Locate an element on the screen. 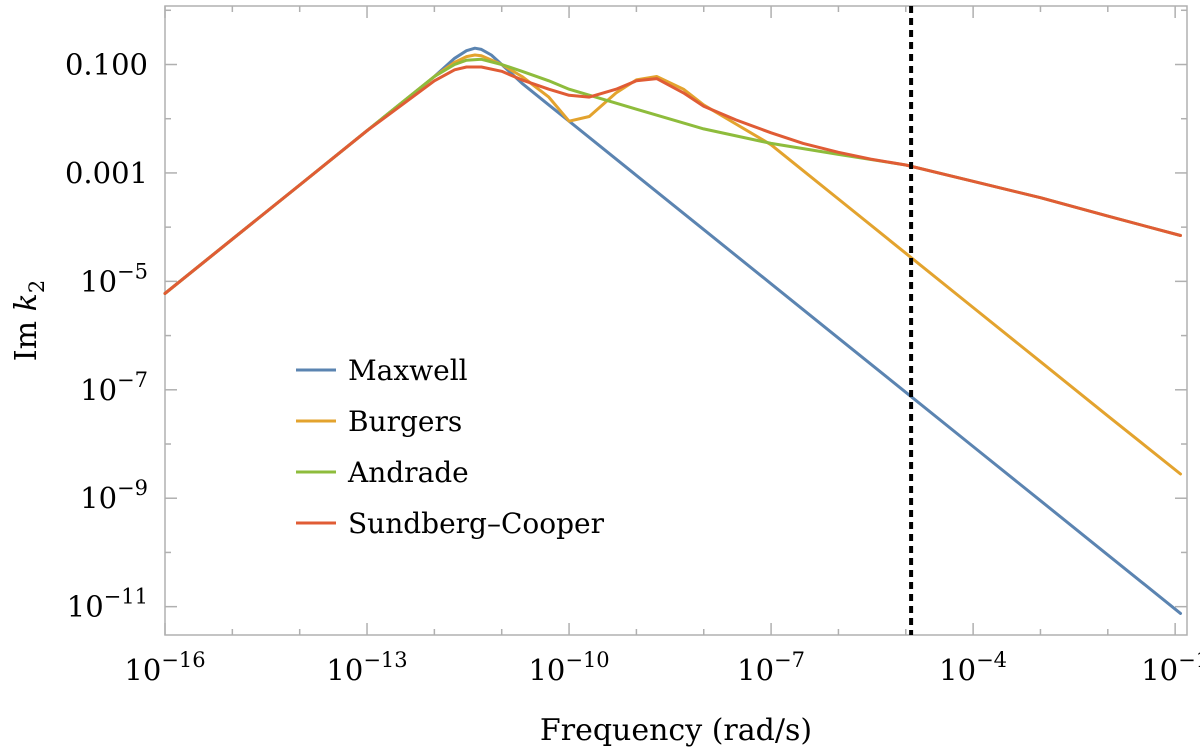 The width and height of the screenshot is (1200, 754). legend-label: Maxwell is located at coordinates (408, 370).